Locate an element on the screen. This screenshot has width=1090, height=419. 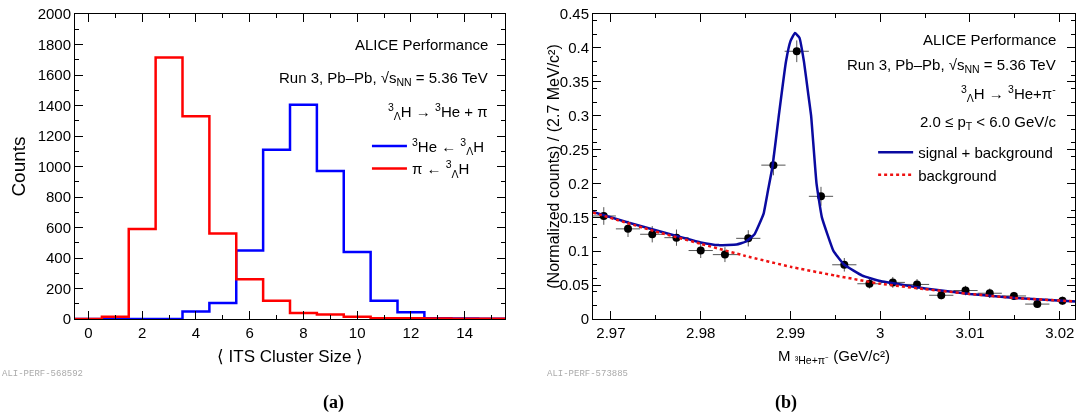
y-tick-label: 1000 is located at coordinates (54, 166).